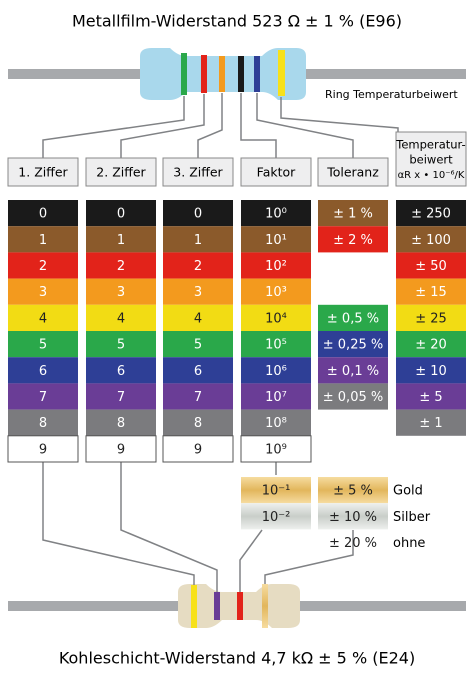  I want to click on tempco: ± 15, so click(431, 292).